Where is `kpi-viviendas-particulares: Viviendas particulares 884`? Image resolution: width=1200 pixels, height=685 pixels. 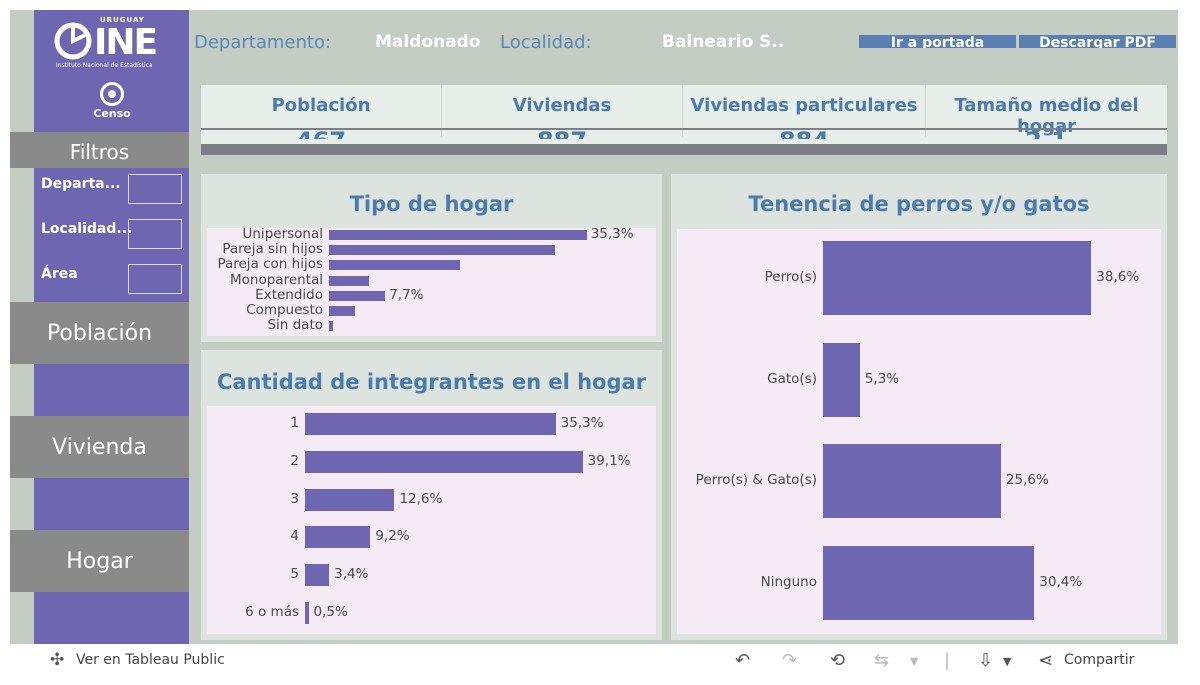
kpi-viviendas-particulares: Viviendas particulares 884 is located at coordinates (804, 112).